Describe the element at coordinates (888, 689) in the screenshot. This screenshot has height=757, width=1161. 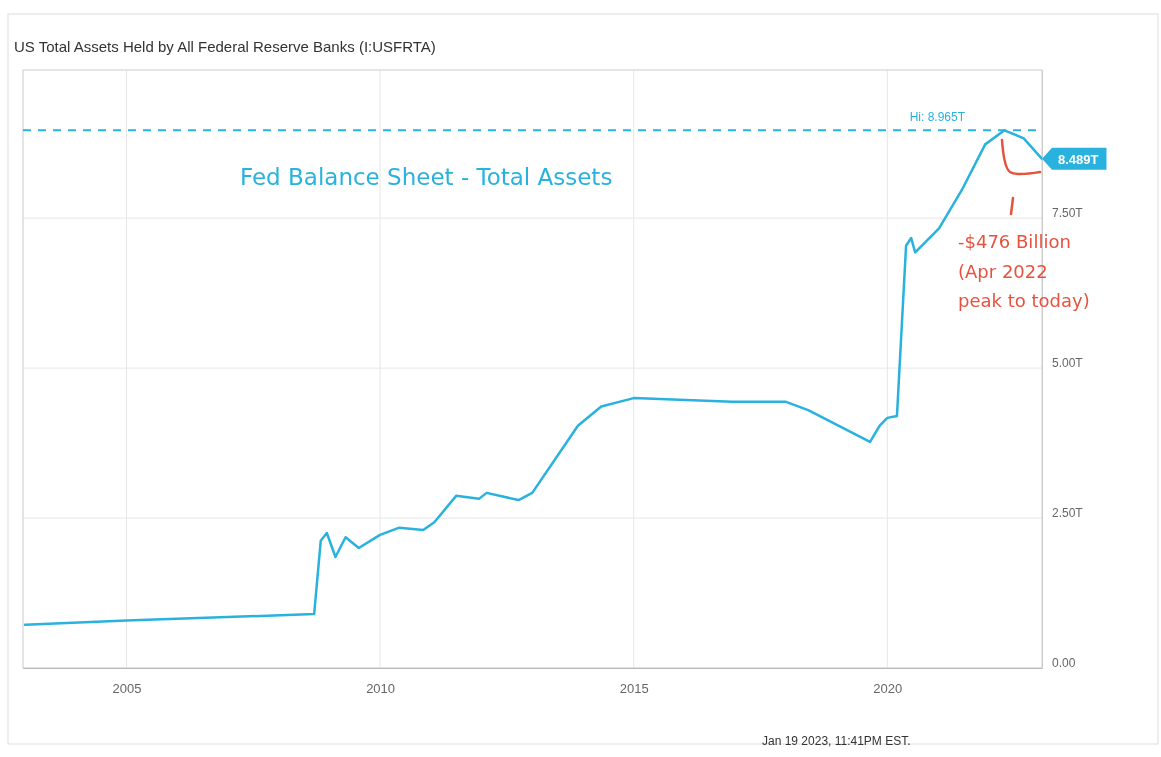
I see `x-tick-label: 2020` at that location.